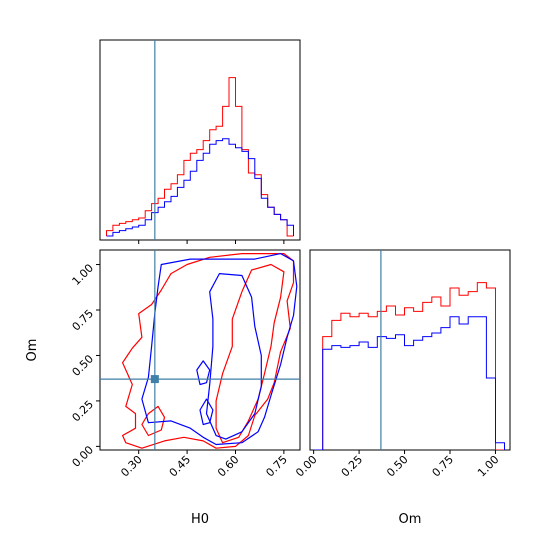 The width and height of the screenshot is (550, 550). What do you see at coordinates (32, 350) in the screenshot?
I see `y-axis-label-om: Om` at bounding box center [32, 350].